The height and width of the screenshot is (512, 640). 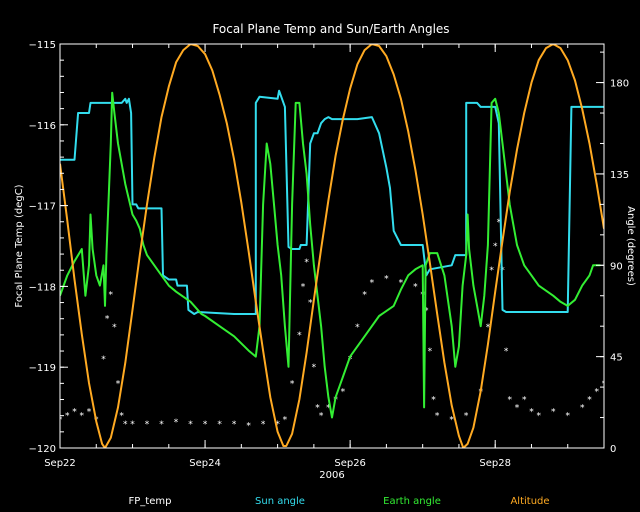 What do you see at coordinates (42, 287) in the screenshot?
I see `y-tick-label: −118` at bounding box center [42, 287].